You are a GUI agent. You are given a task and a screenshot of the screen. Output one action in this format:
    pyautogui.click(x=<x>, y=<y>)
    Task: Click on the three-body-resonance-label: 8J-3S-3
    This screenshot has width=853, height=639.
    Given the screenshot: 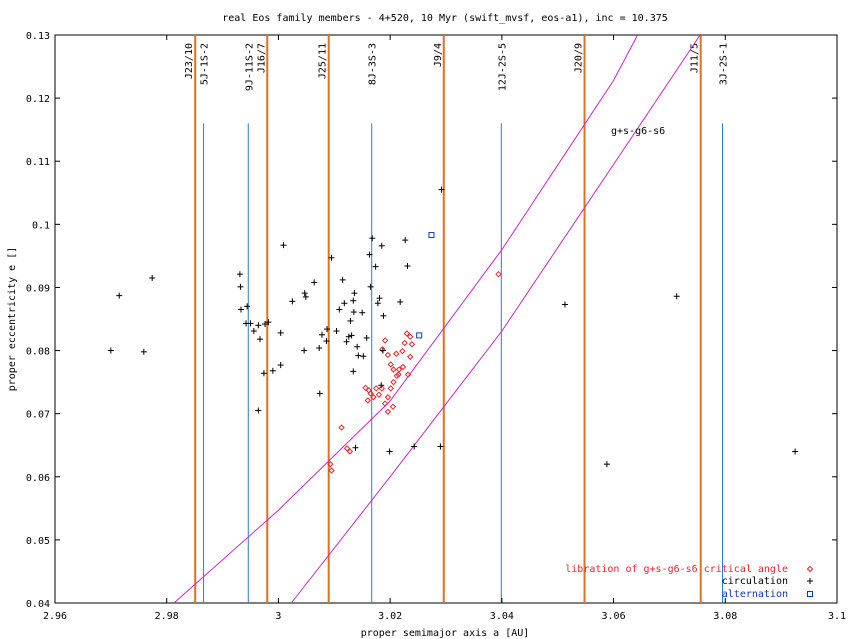 What is the action you would take?
    pyautogui.click(x=373, y=64)
    